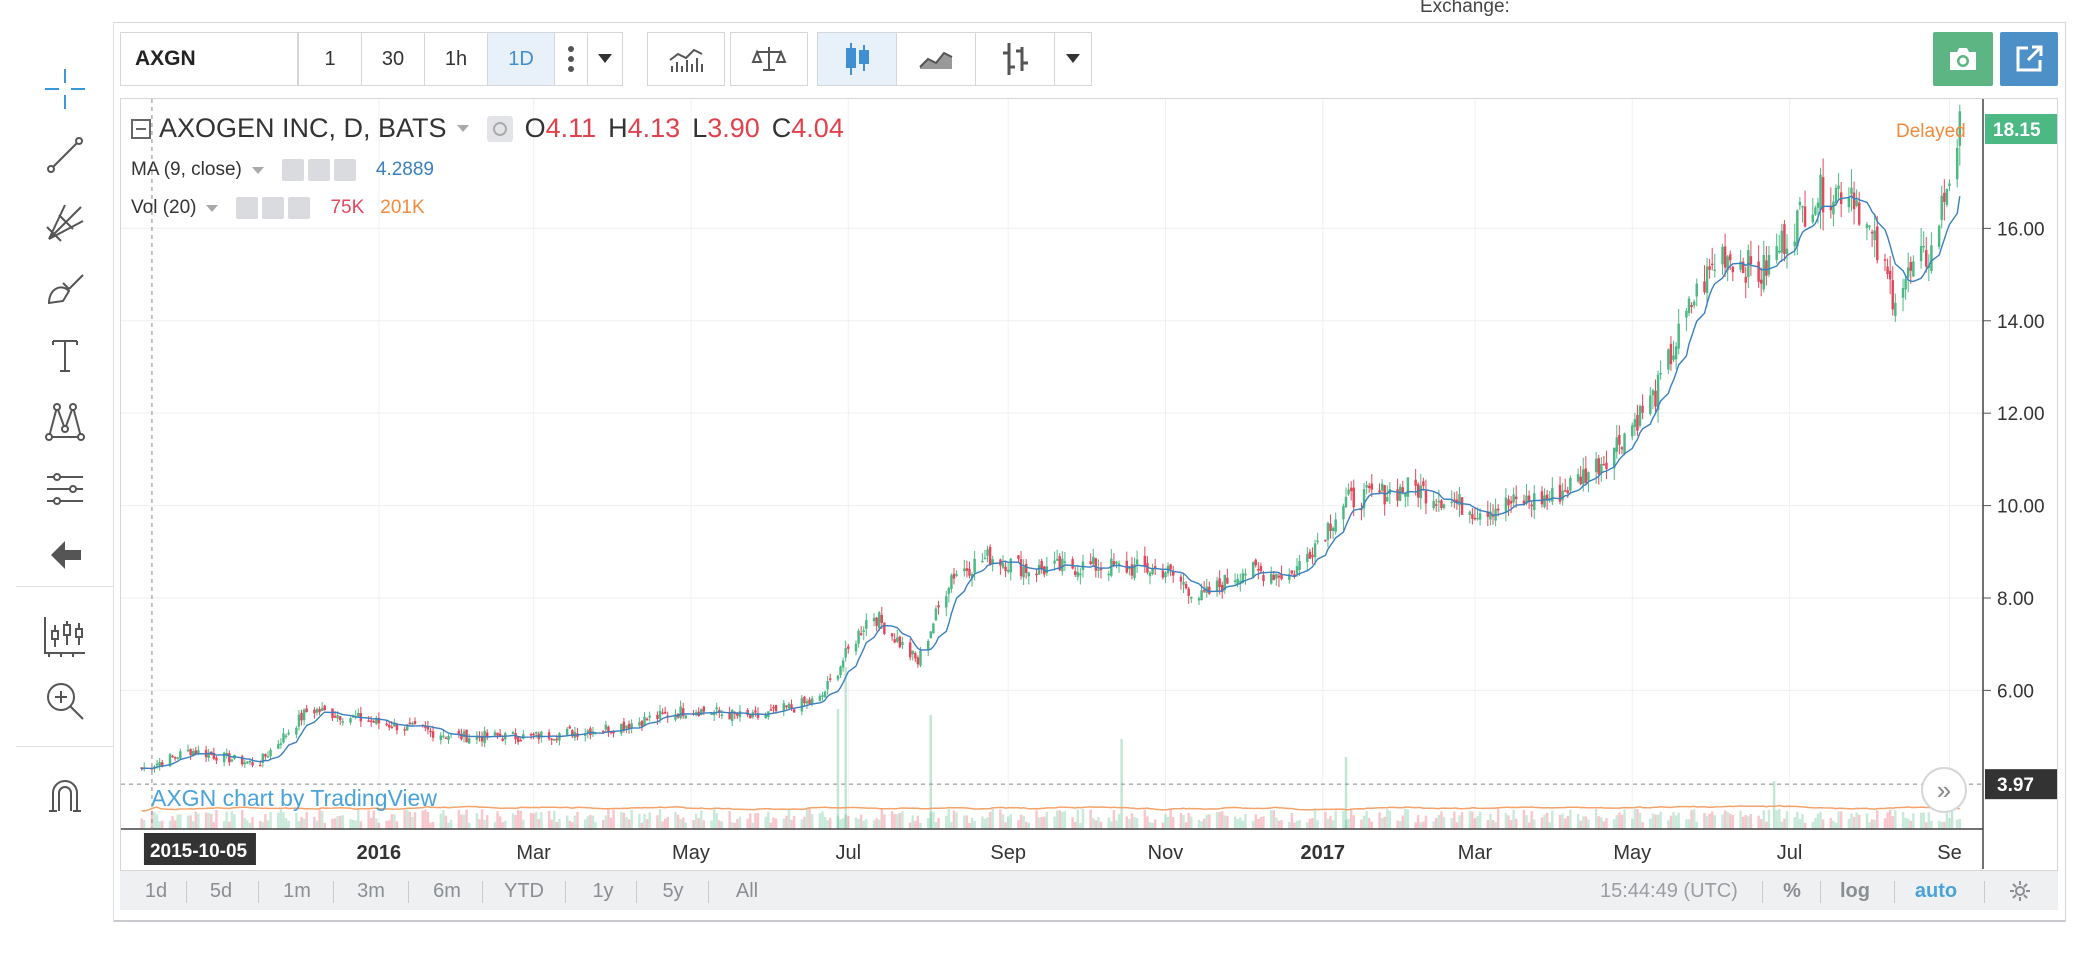 The width and height of the screenshot is (2082, 956). What do you see at coordinates (456, 59) in the screenshot?
I see `interval-1h-button: 1h` at bounding box center [456, 59].